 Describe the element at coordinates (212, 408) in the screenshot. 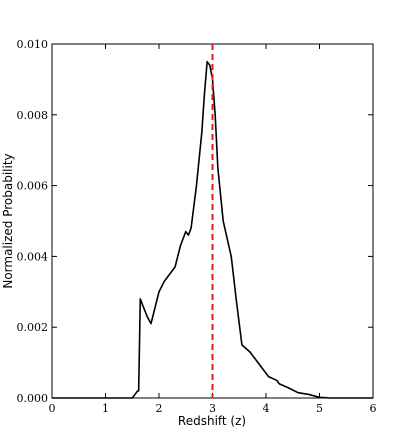

I see `x-tick-label: 3` at that location.